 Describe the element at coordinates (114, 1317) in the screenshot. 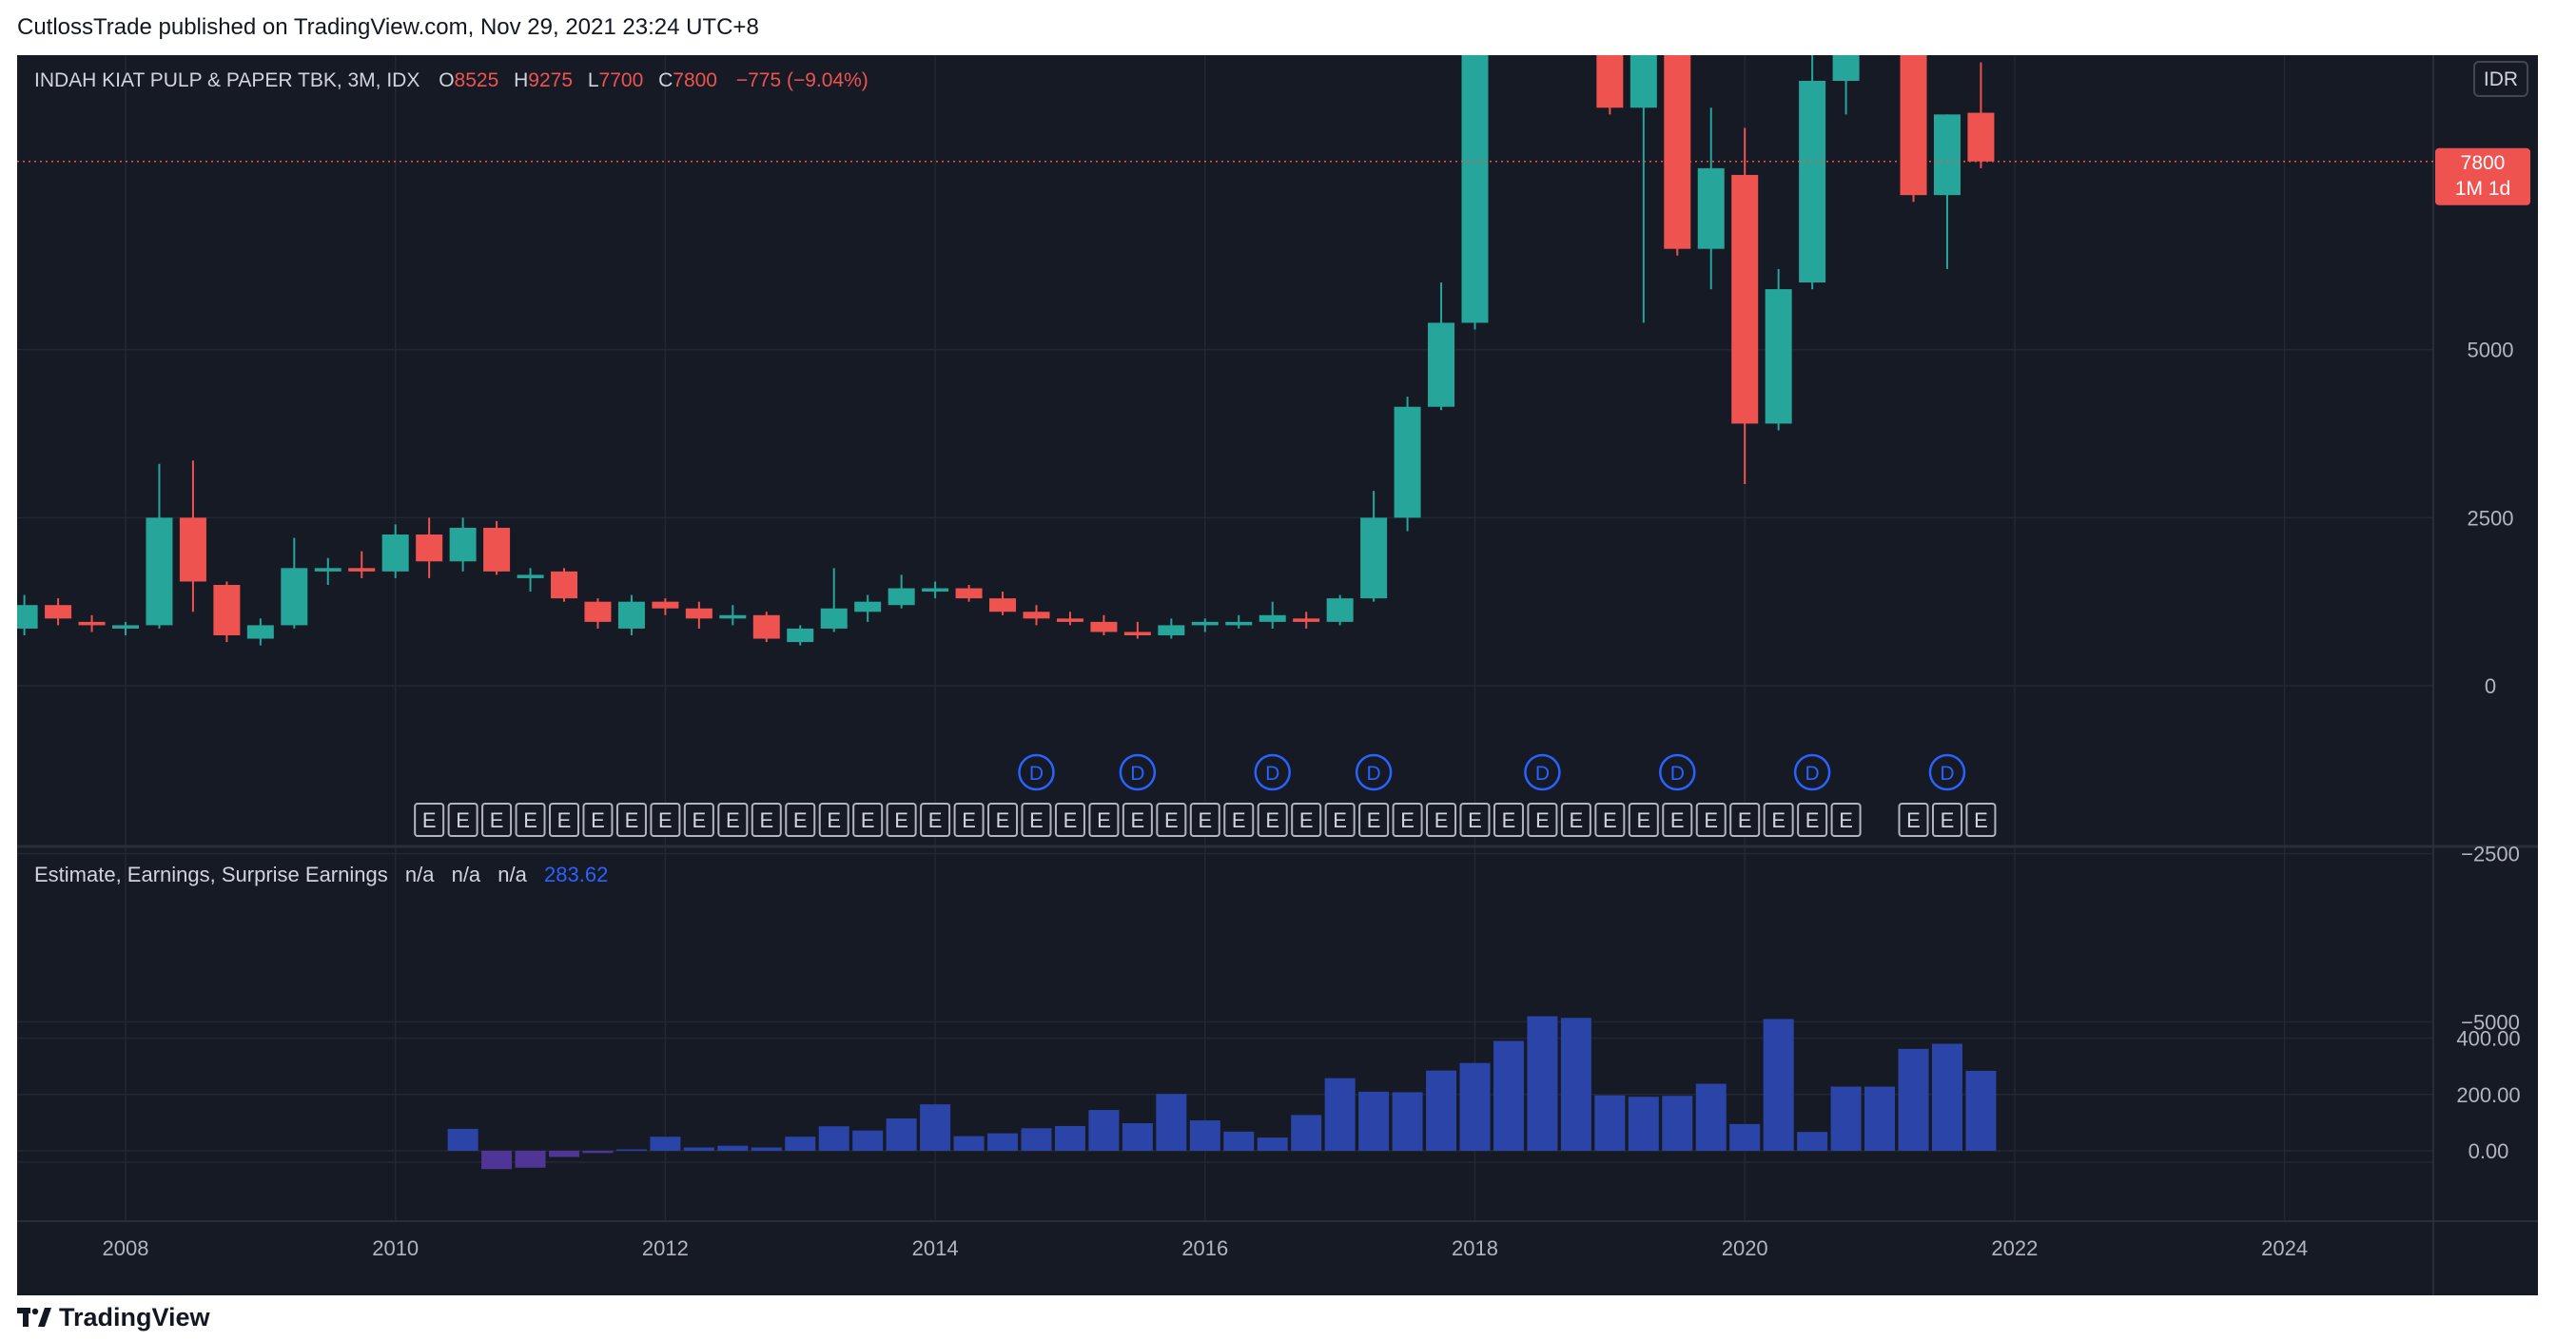

I see `tradingview-logo: TradingView` at that location.